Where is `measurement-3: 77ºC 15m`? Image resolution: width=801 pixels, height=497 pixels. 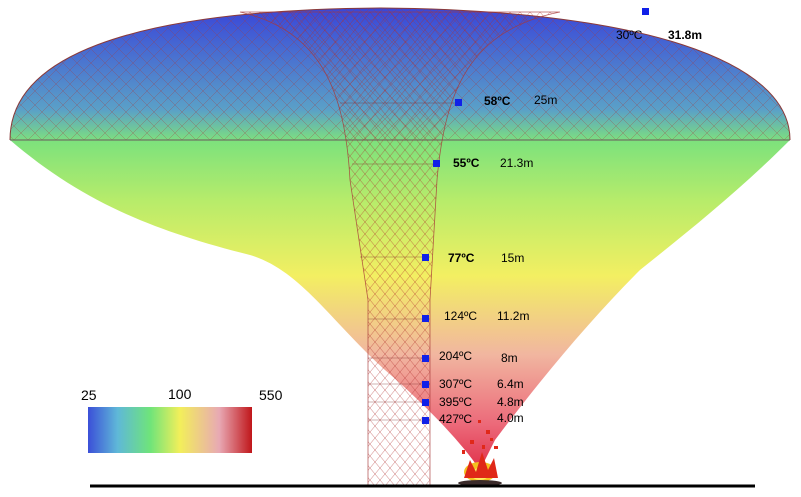
measurement-3: 77ºC 15m is located at coordinates (473, 258).